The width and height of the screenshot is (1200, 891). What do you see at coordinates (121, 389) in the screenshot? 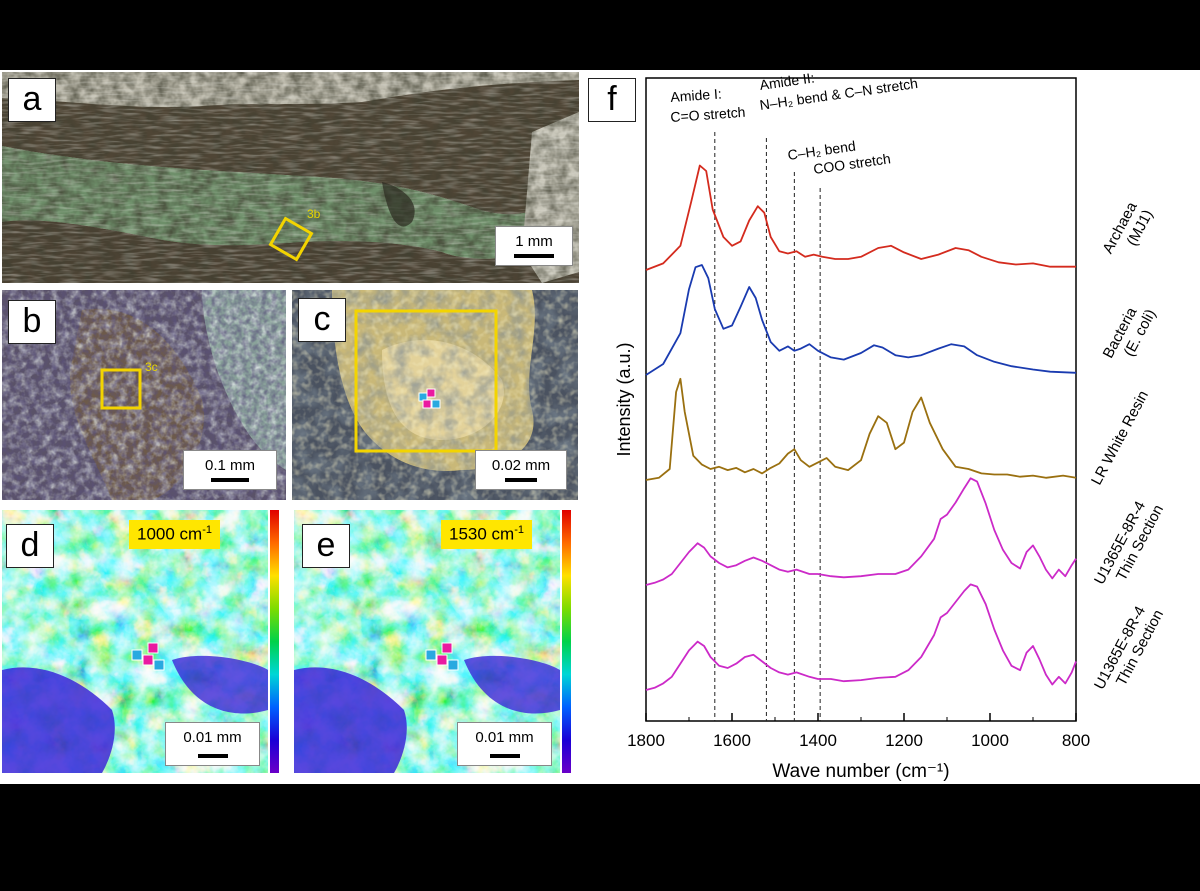
I see `inset-box-3c` at bounding box center [121, 389].